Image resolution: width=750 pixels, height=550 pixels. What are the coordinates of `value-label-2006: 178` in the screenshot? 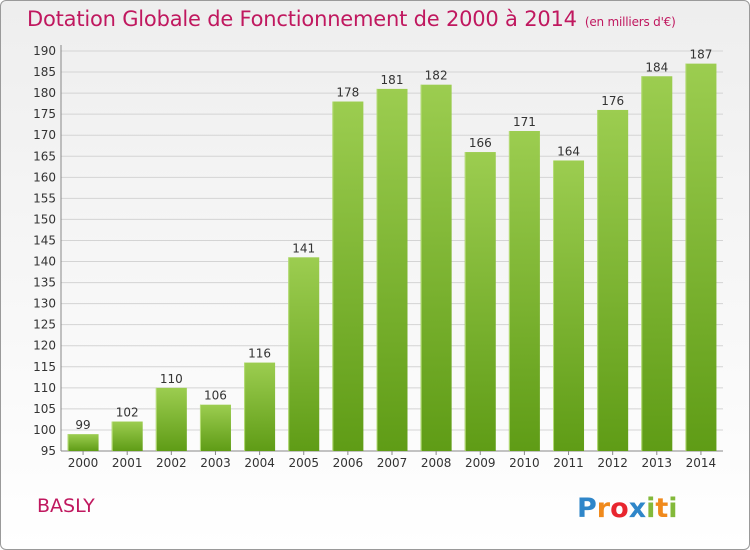 It's located at (347, 93).